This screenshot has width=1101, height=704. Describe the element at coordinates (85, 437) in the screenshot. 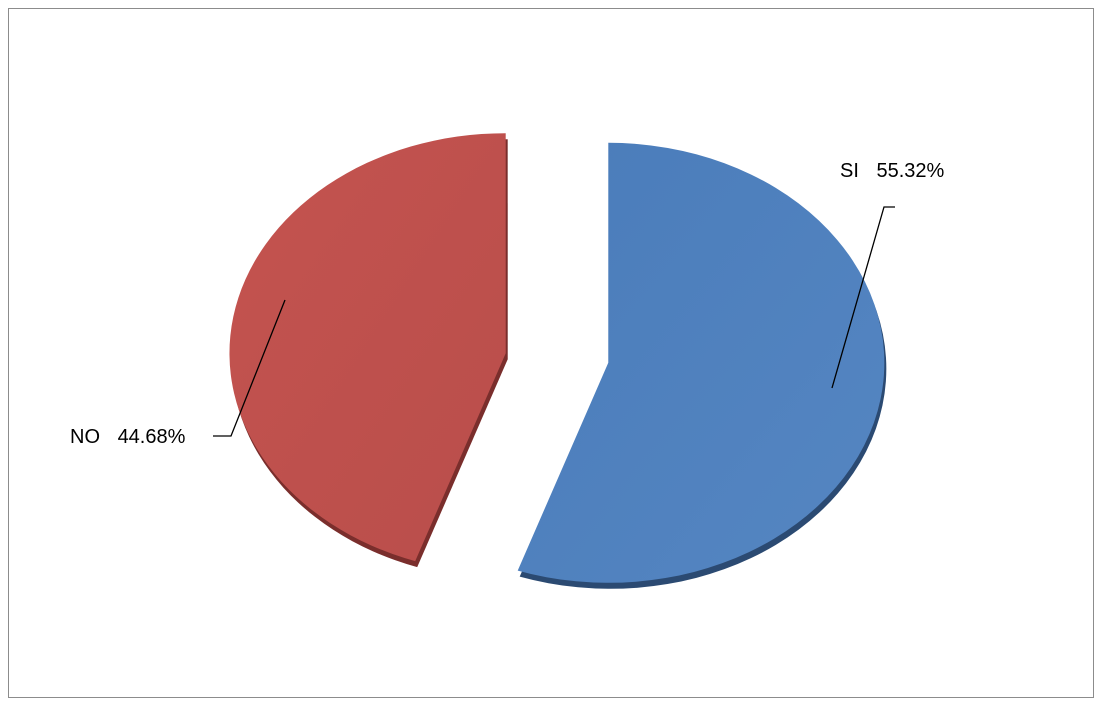

I see `data-label-no-category: NO` at that location.